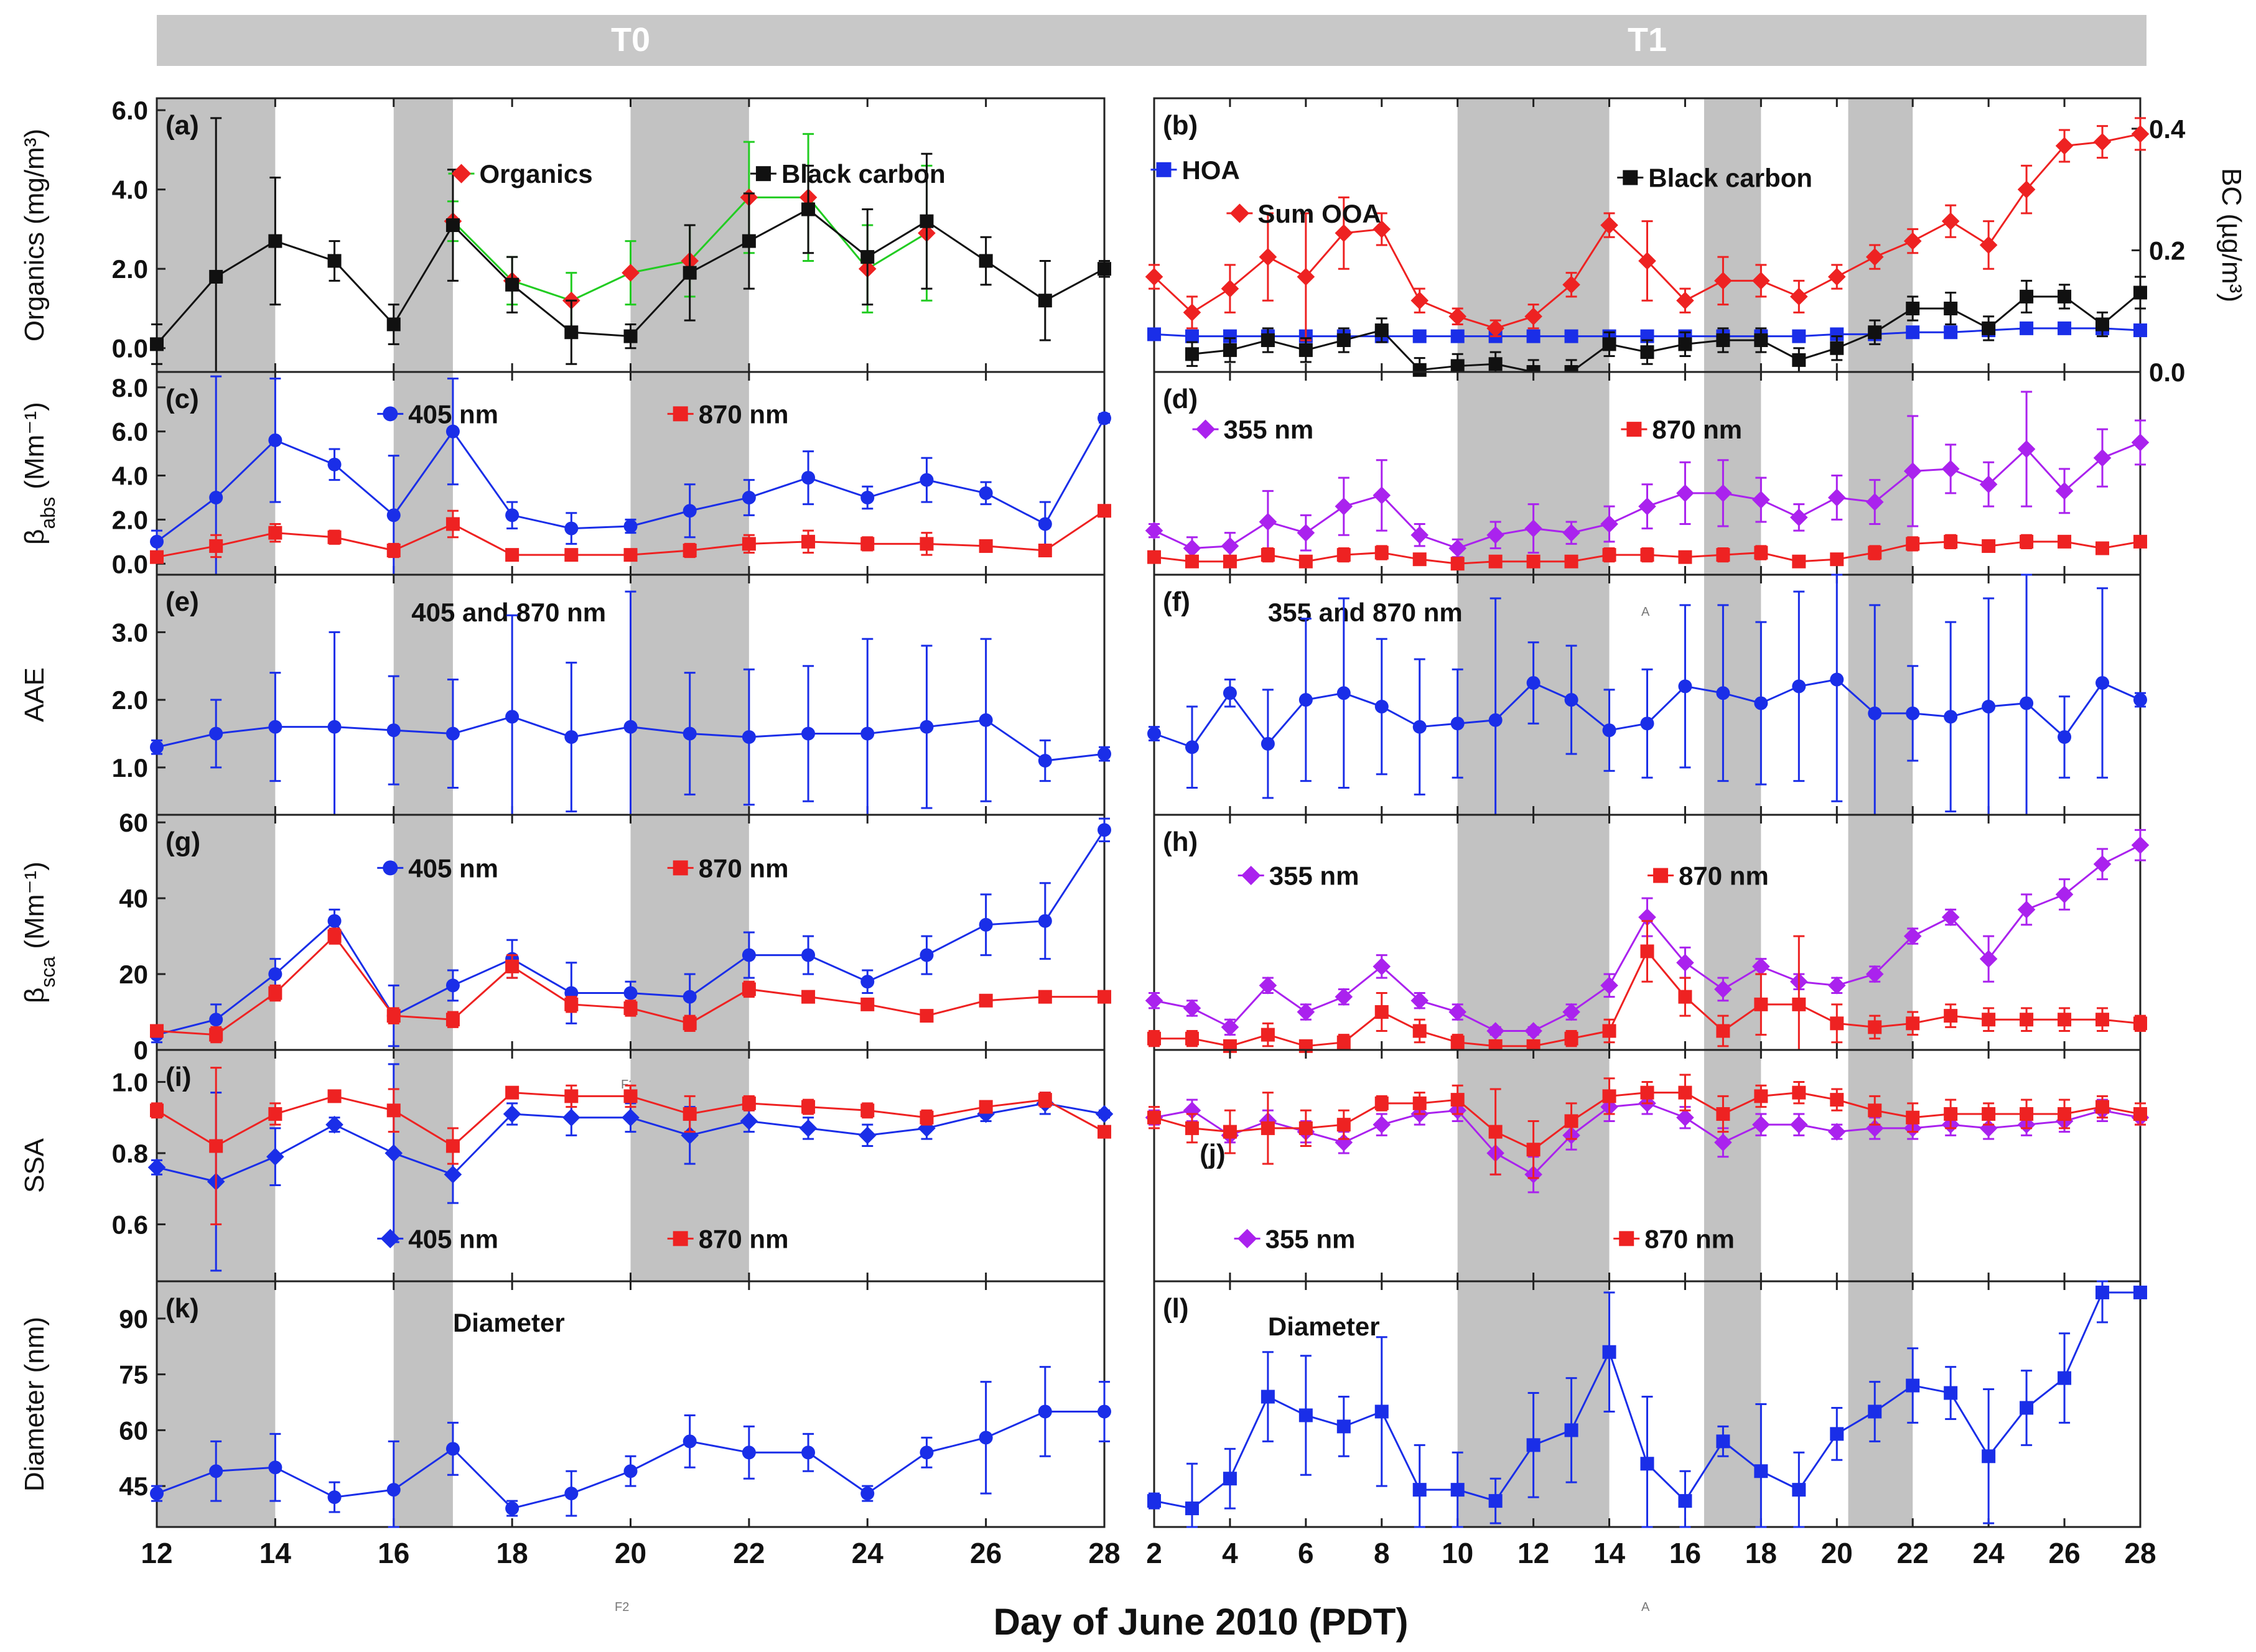 The height and width of the screenshot is (1652, 2256). What do you see at coordinates (1457, 1553) in the screenshot?
I see `x-tick-label: 10` at bounding box center [1457, 1553].